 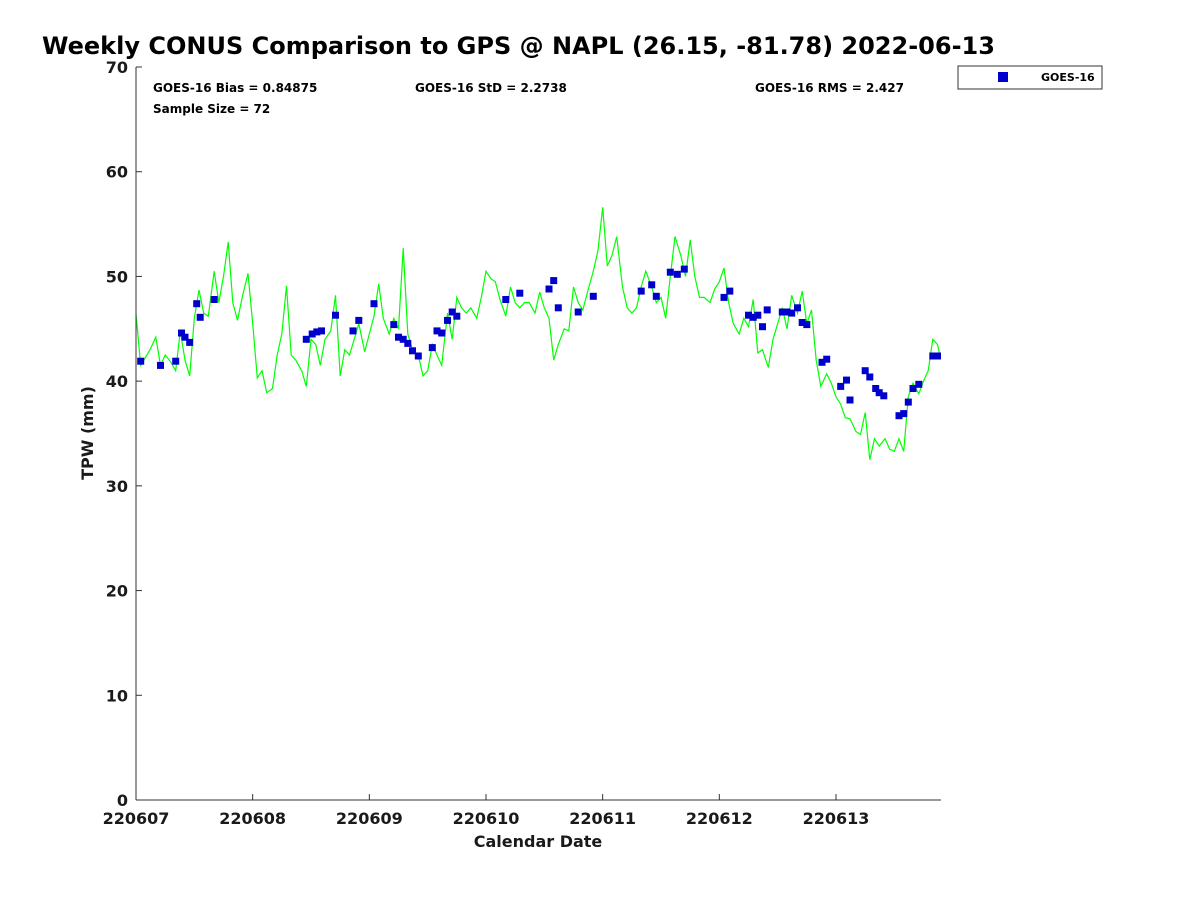 What do you see at coordinates (117, 276) in the screenshot?
I see `y-tick-label: 50` at bounding box center [117, 276].